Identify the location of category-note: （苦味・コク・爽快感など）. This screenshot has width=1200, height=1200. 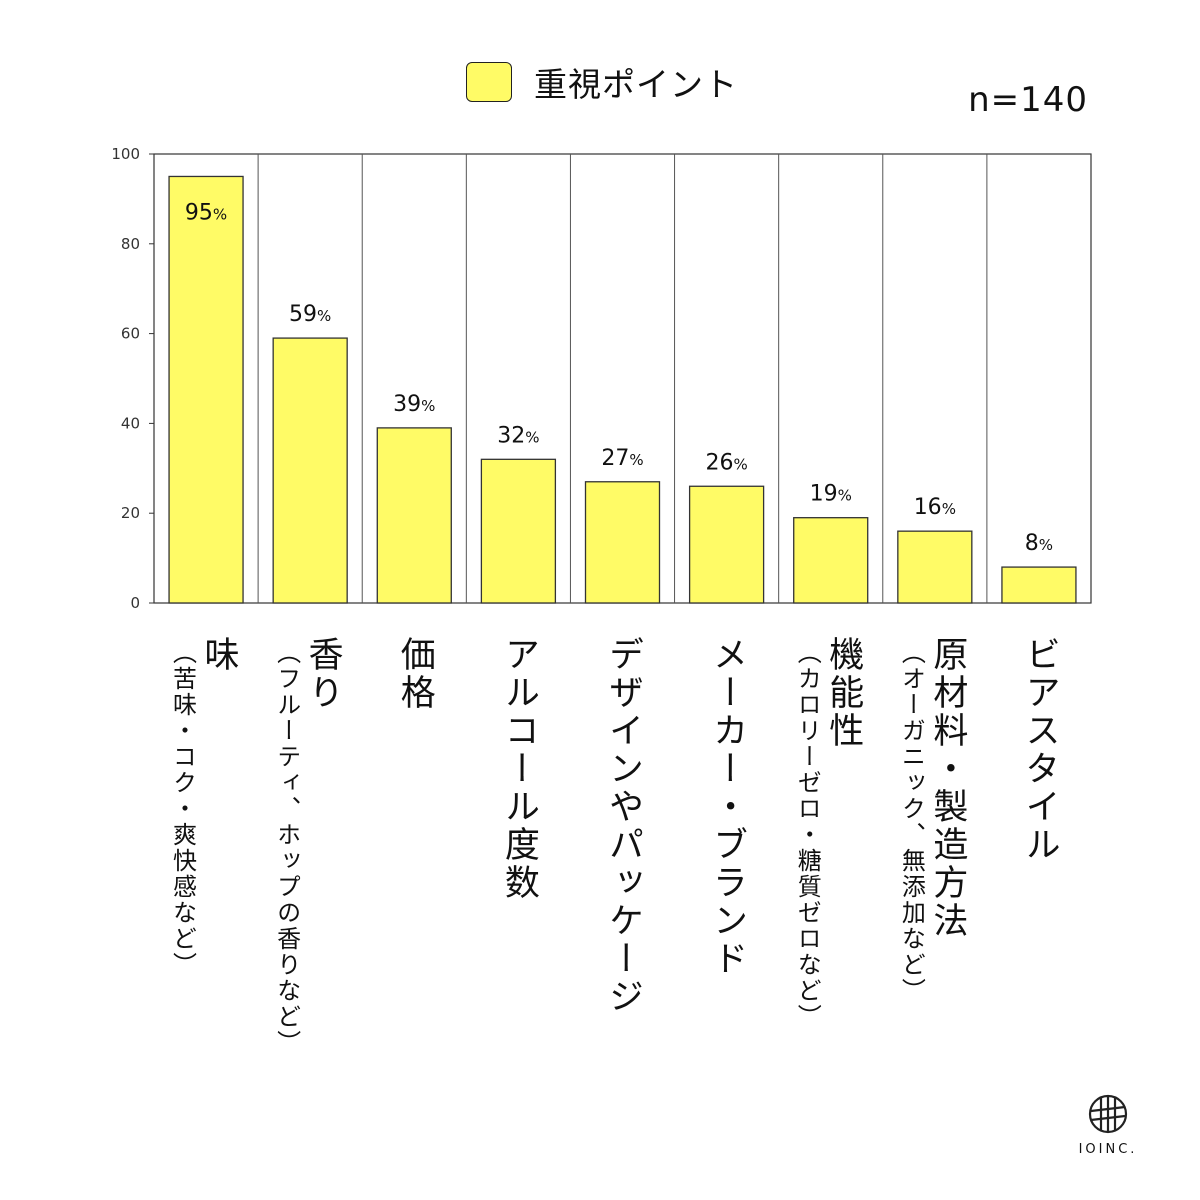
(182, 809).